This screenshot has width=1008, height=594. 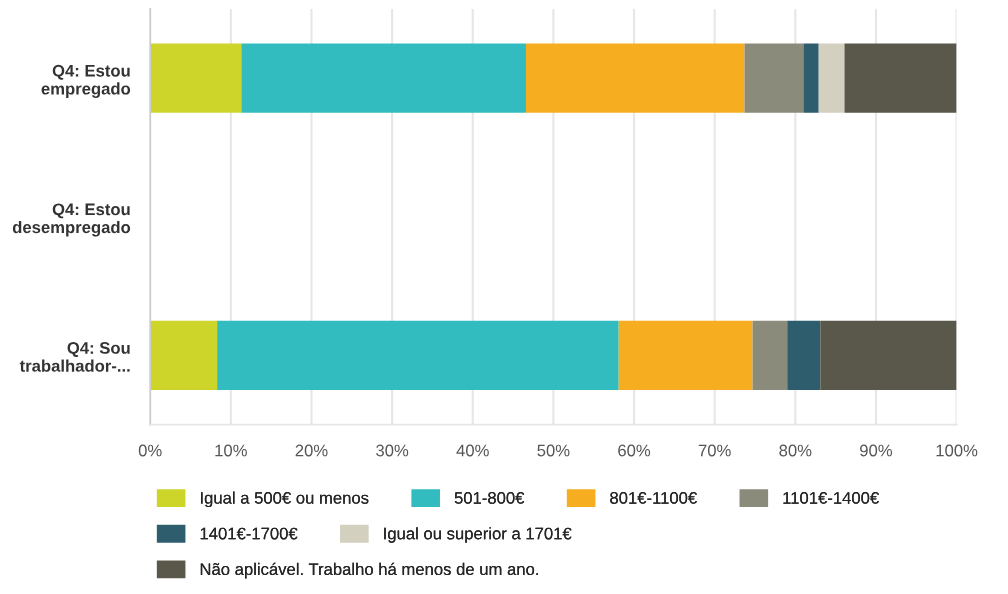 What do you see at coordinates (369, 570) in the screenshot?
I see `legend-label: Não aplicável. Trabalho há menos de um ano.` at bounding box center [369, 570].